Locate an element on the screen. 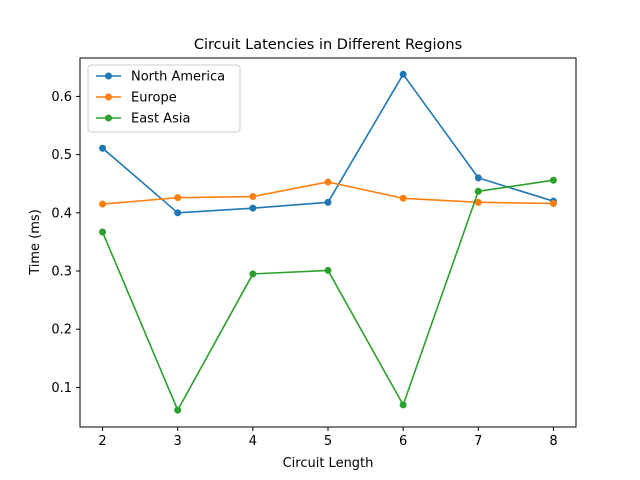 The image size is (640, 480). legend-label: North America is located at coordinates (178, 77).